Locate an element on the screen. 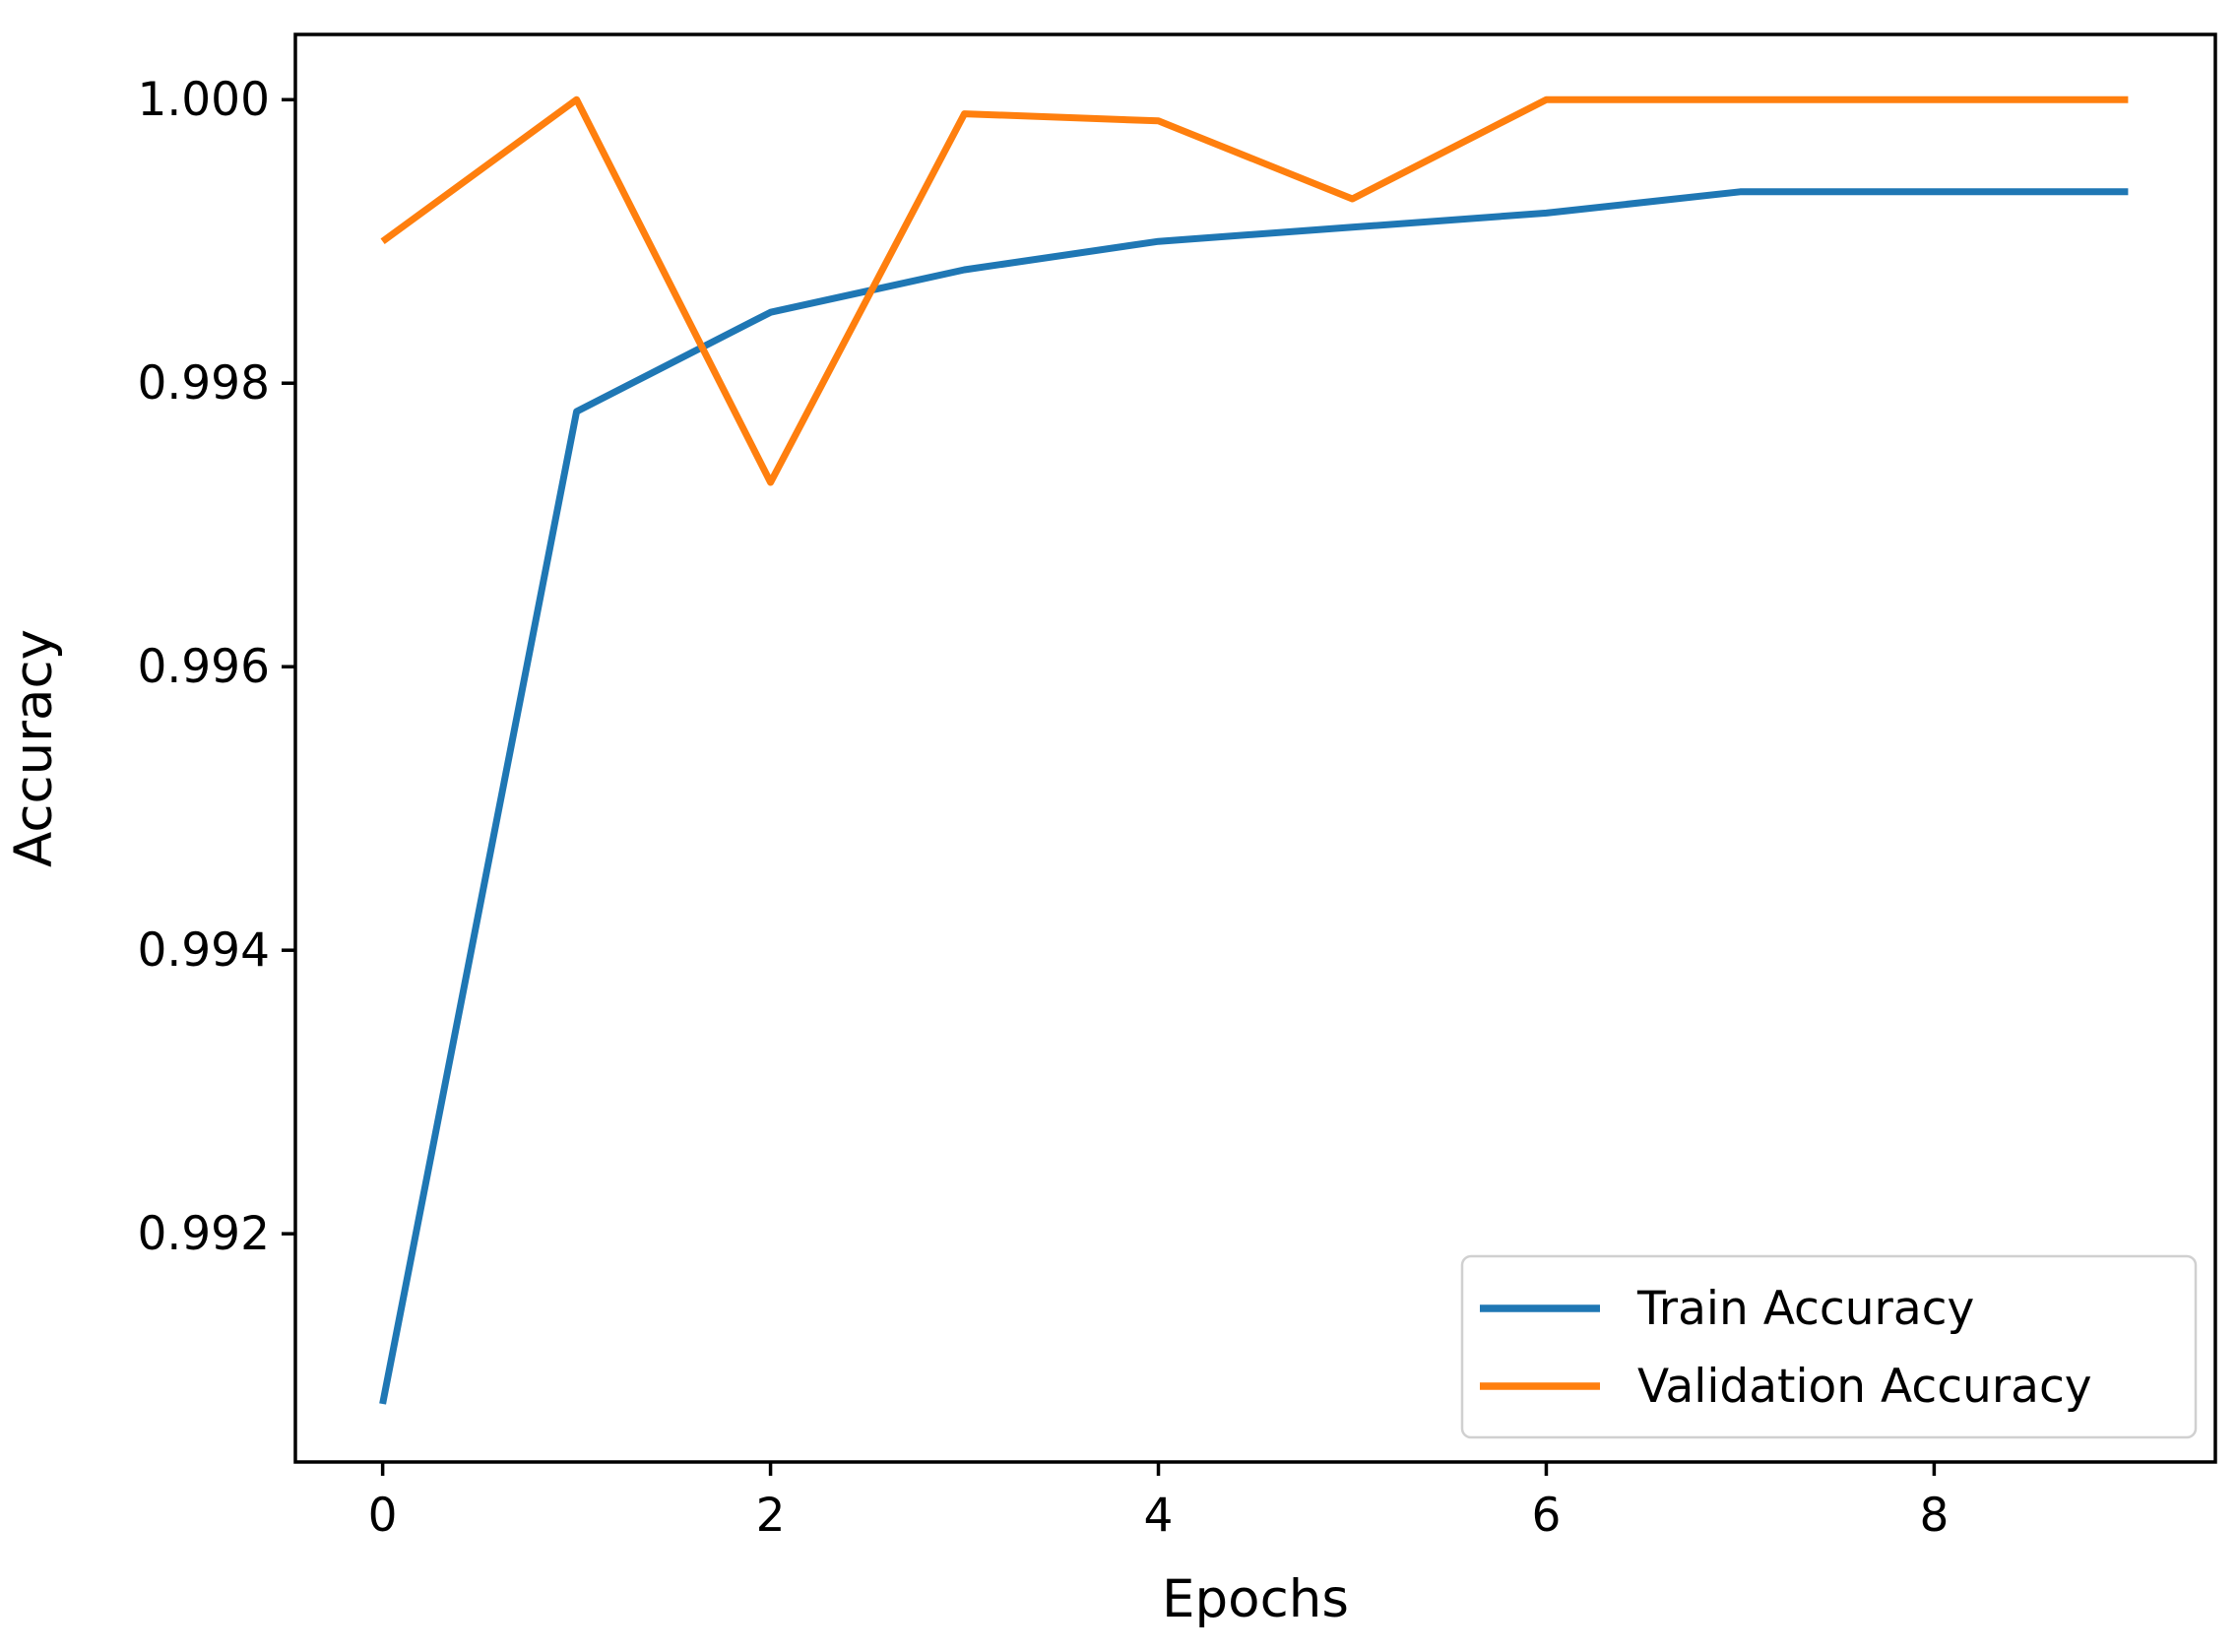  x-tick-label: 8 is located at coordinates (1934, 1516).